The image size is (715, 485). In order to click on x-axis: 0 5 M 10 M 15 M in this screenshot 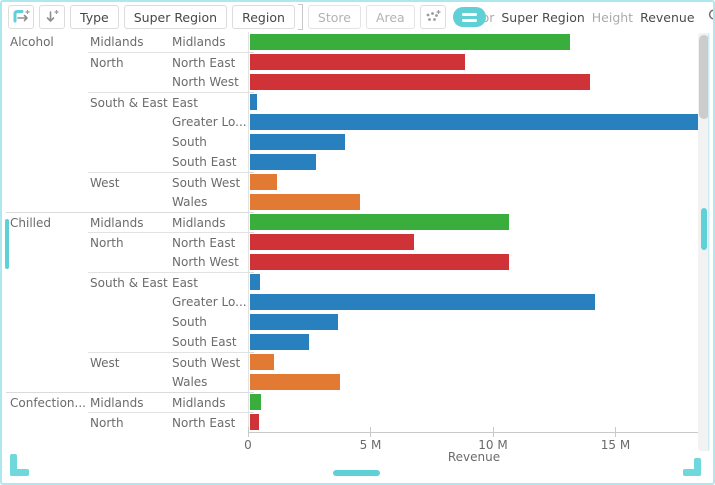, I will do `click(472, 439)`.